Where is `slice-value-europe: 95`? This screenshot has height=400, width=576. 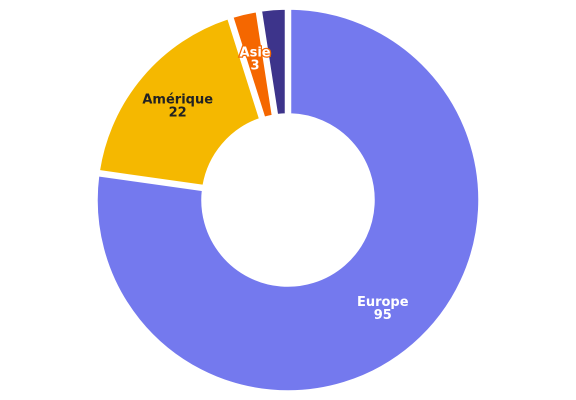
slice-value-europe: 95 is located at coordinates (383, 315).